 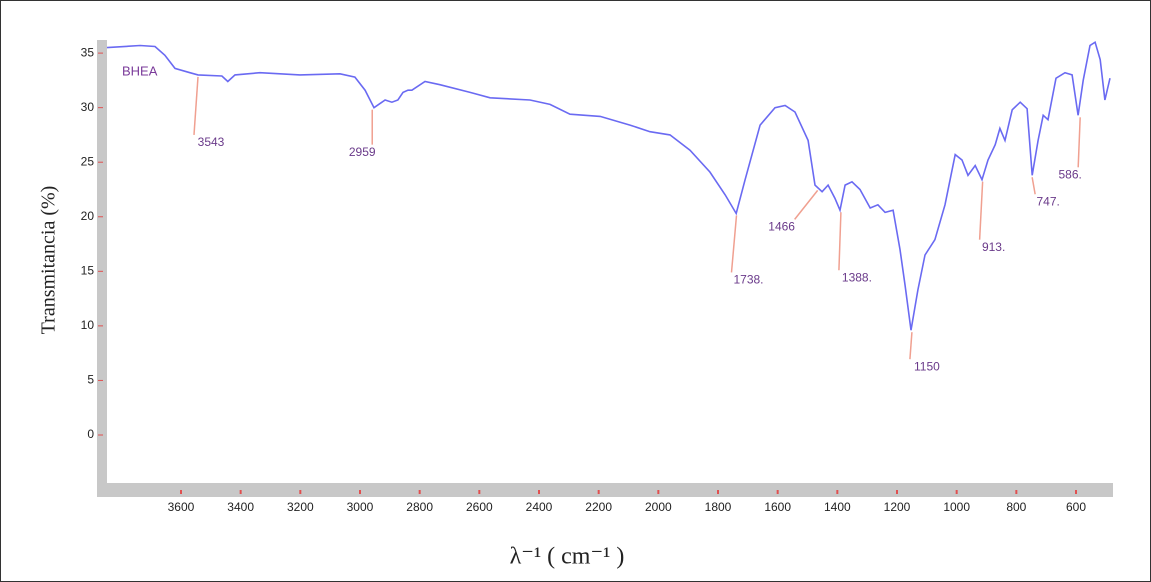 What do you see at coordinates (567, 557) in the screenshot?
I see `x-axis-label: λ⁻¹ ( cm⁻¹ )` at bounding box center [567, 557].